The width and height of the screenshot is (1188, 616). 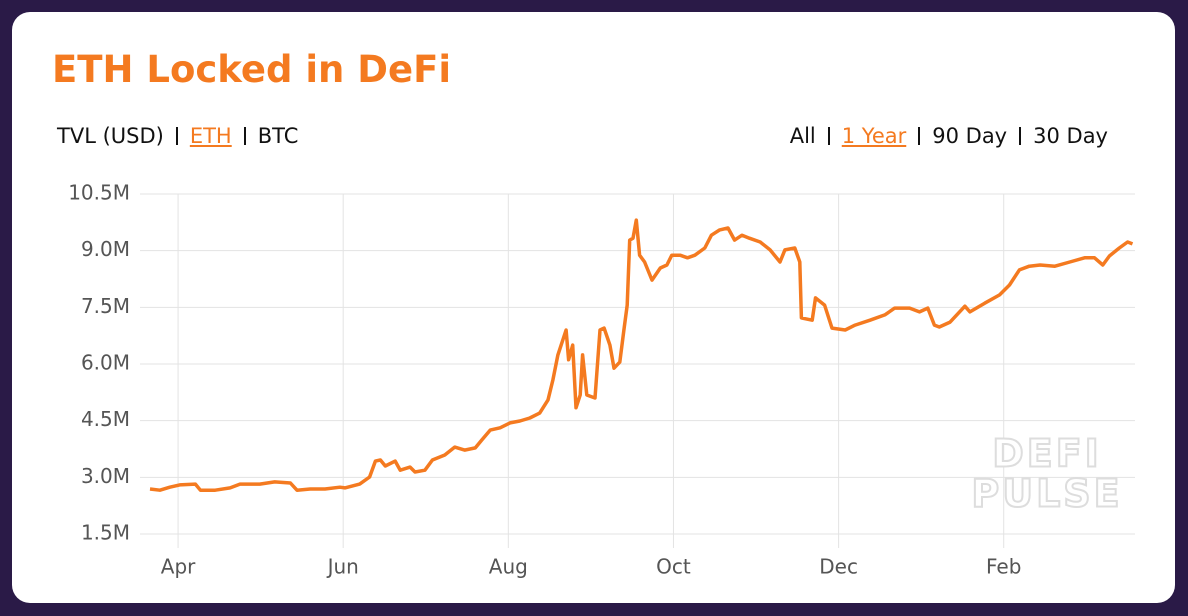 I want to click on x-tick-label: Feb, so click(x=1003, y=567).